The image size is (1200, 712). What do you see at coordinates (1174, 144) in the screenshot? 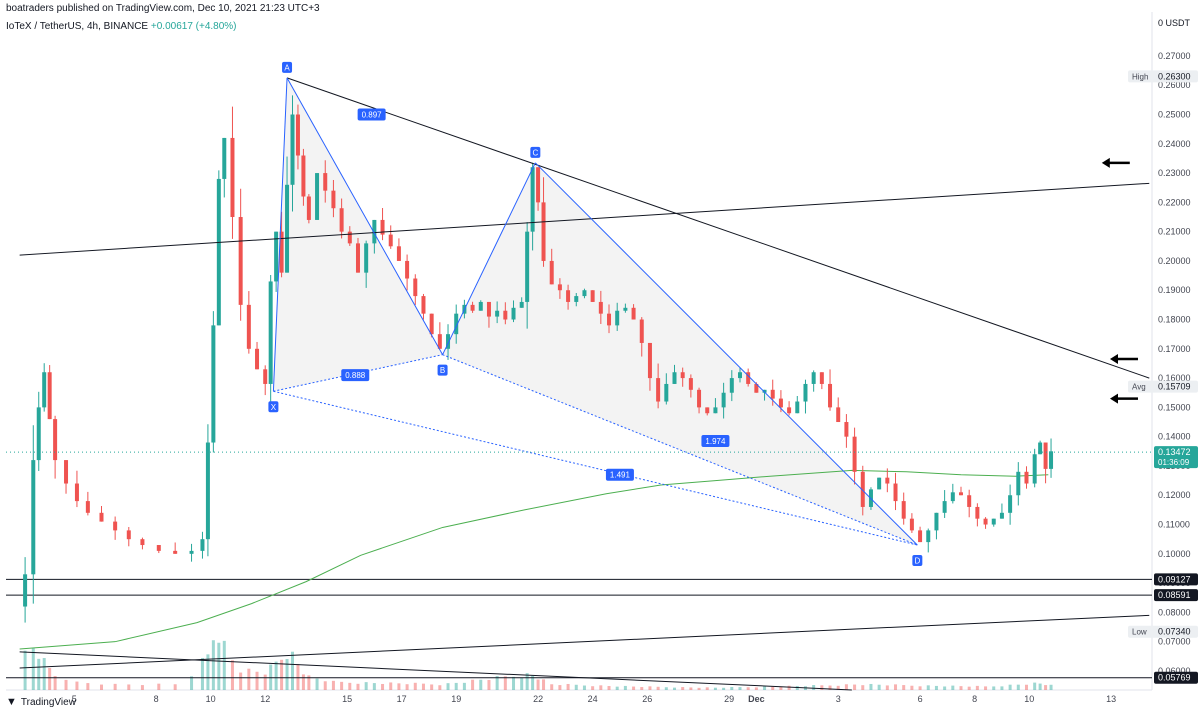
I see `y-tick-label: 0.24000` at bounding box center [1174, 144].